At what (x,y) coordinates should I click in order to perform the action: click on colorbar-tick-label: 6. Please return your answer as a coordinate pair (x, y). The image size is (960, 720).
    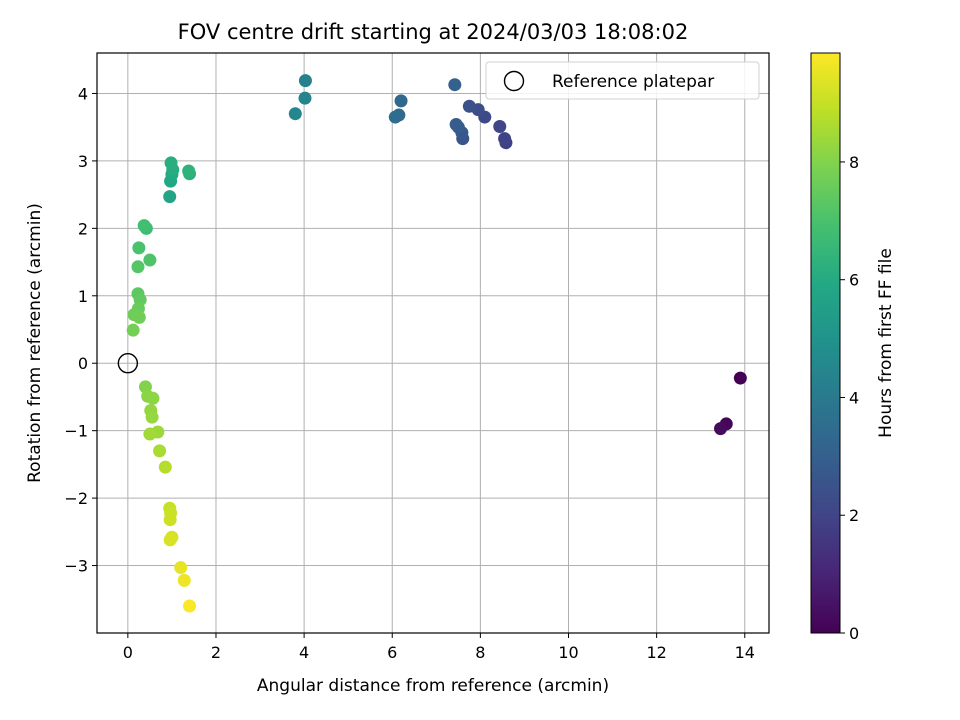
    Looking at the image, I should click on (854, 280).